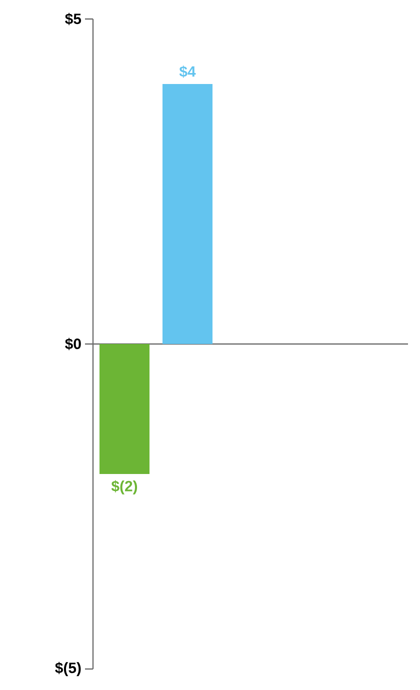 Image resolution: width=420 pixels, height=690 pixels. Describe the element at coordinates (187, 72) in the screenshot. I see `data-label: $4` at that location.